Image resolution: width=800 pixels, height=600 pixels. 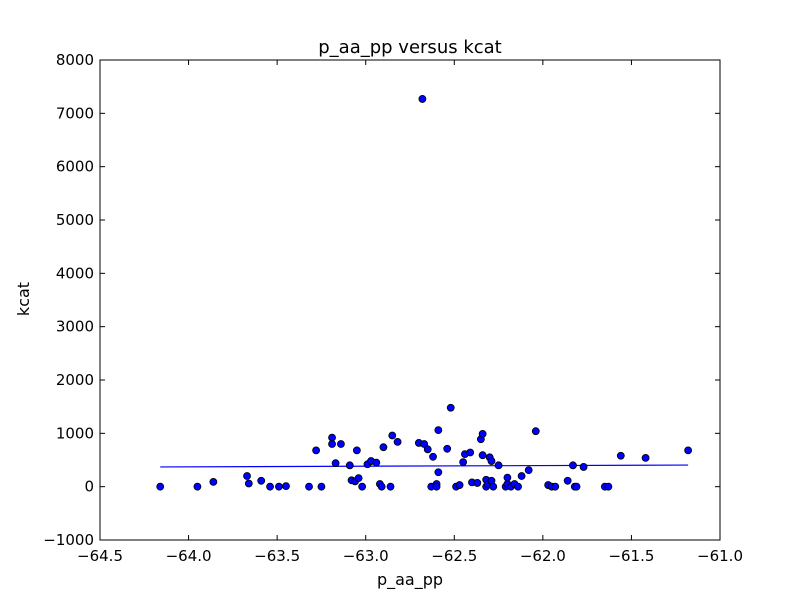 I want to click on y-axis-label: kcat, so click(x=23, y=299).